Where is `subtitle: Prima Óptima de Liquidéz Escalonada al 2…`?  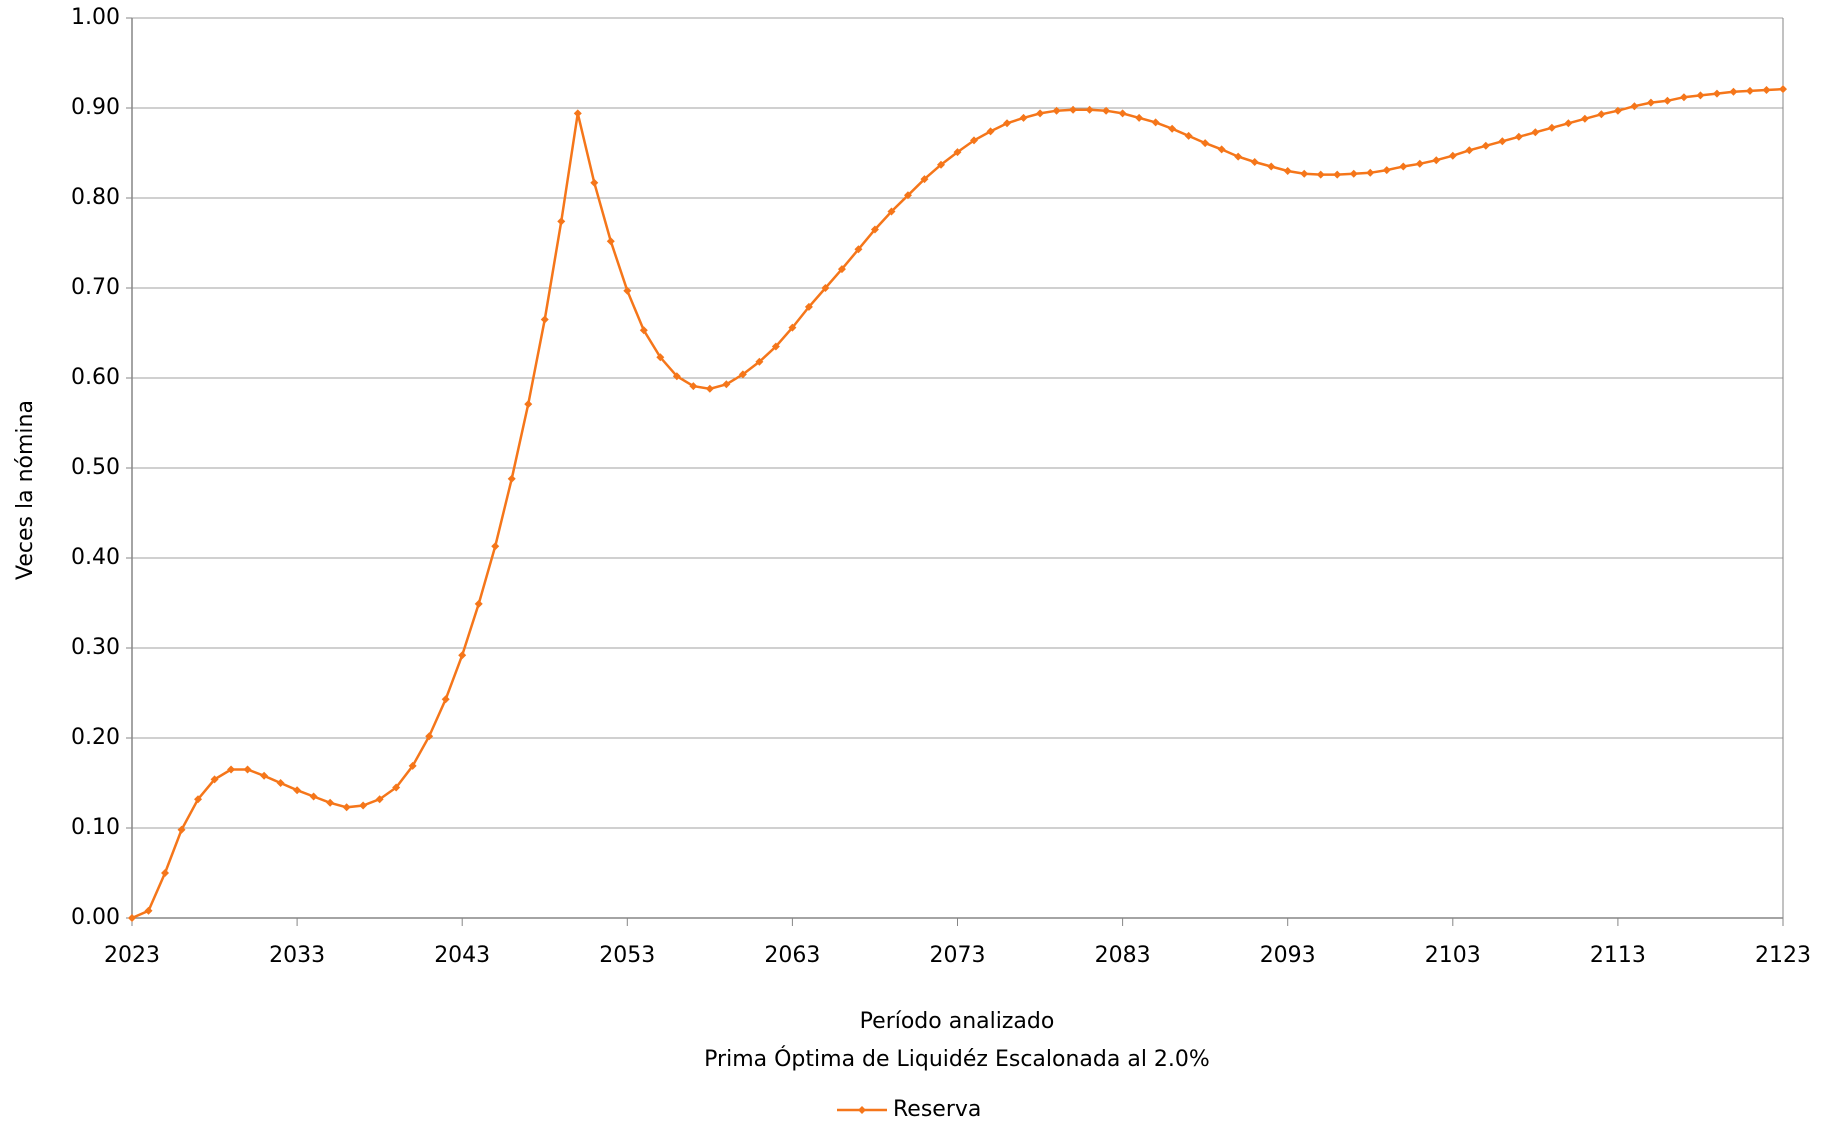 subtitle: Prima Óptima de Liquidéz Escalonada al 2… is located at coordinates (957, 1059).